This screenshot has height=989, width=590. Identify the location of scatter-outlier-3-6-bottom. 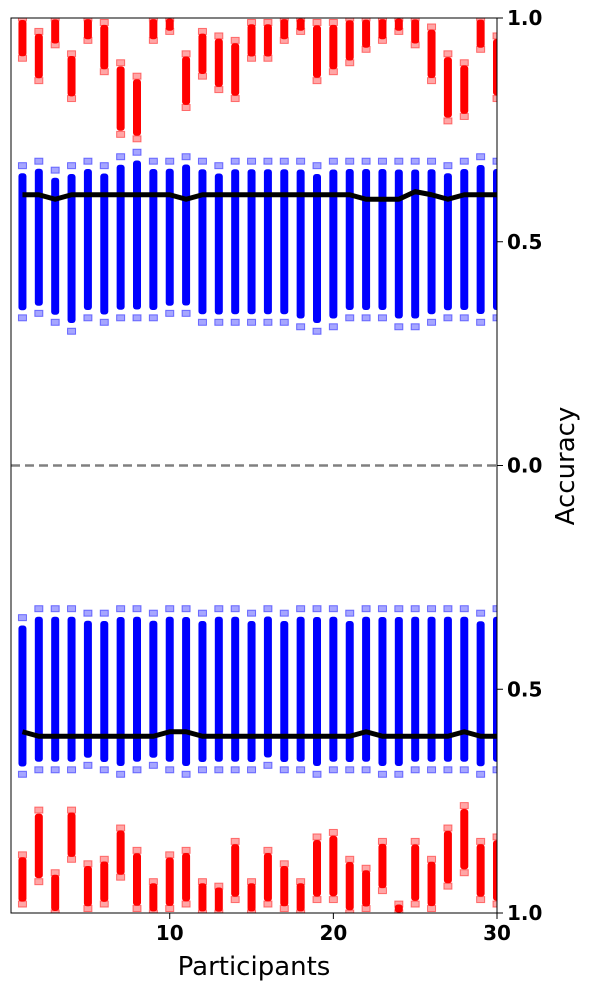
(104, 904).